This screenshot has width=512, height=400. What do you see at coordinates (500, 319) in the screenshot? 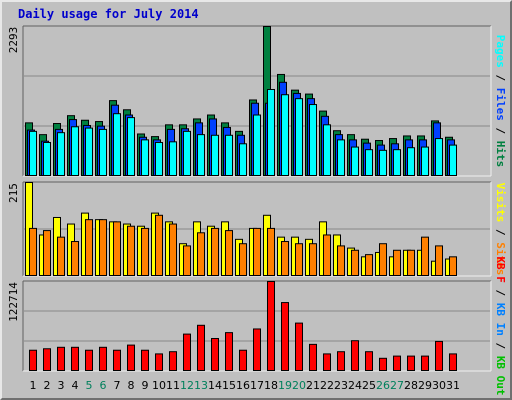
I see `legend-part: KB In` at bounding box center [500, 319].